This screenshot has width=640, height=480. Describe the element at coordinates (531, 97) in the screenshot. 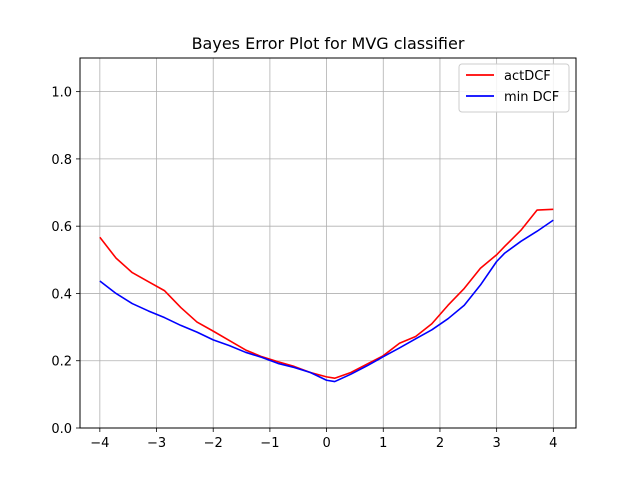

I see `legend-label-min-dcf: min DCF` at that location.